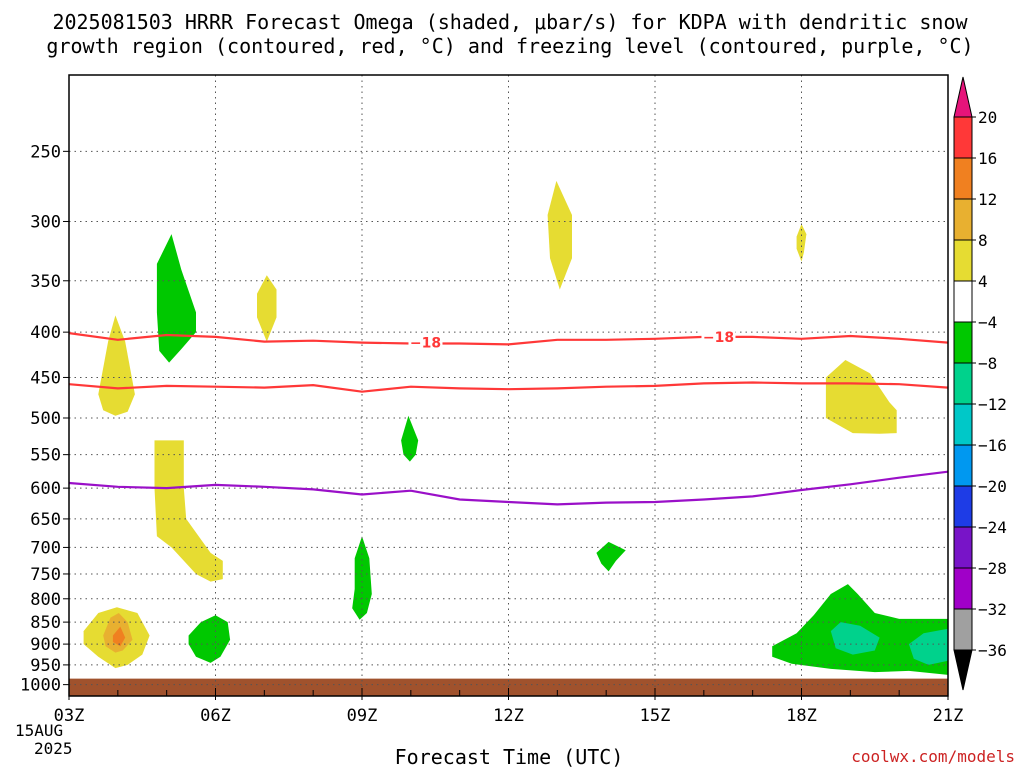  What do you see at coordinates (362, 716) in the screenshot?
I see `x-tick-label-09Z: 09Z` at bounding box center [362, 716].